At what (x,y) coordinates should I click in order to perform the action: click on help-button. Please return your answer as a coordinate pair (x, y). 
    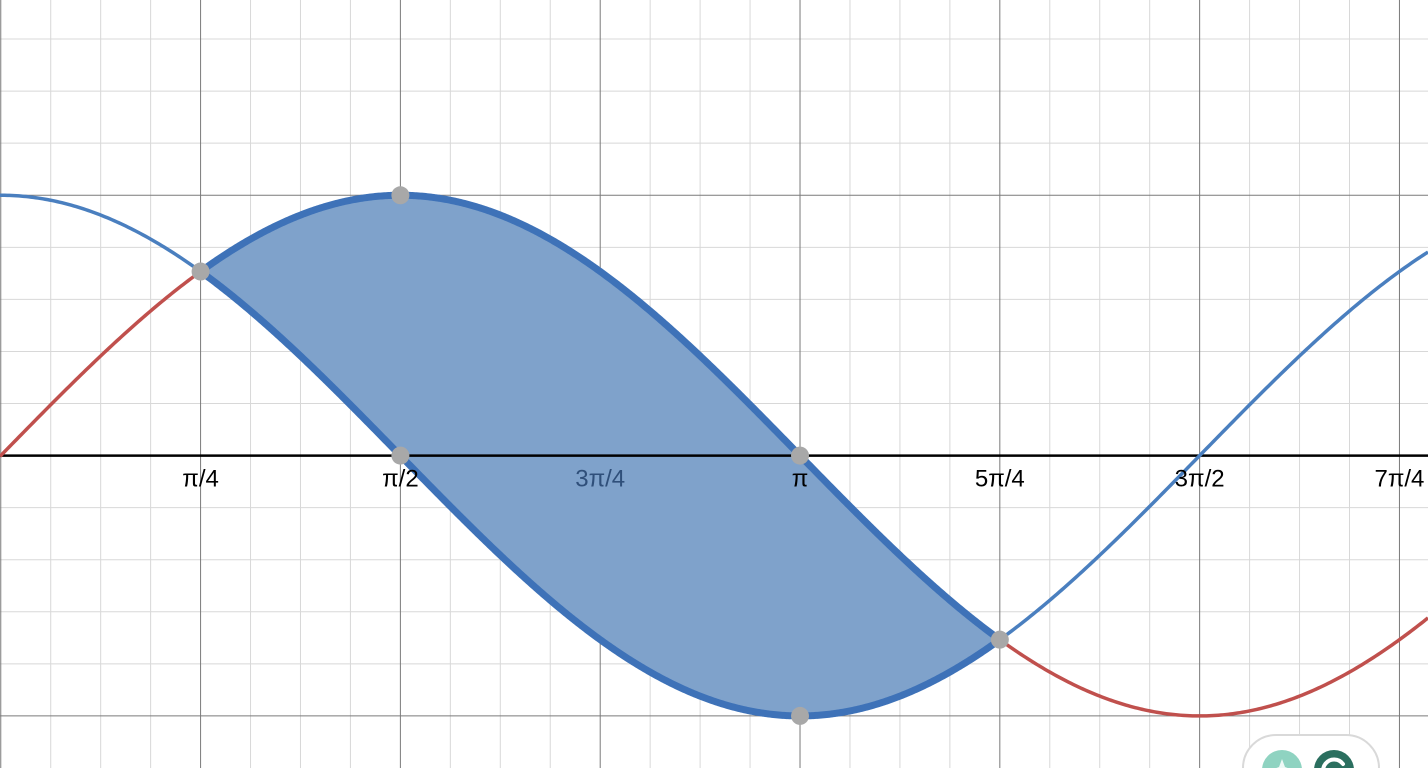
    Looking at the image, I should click on (1282, 759).